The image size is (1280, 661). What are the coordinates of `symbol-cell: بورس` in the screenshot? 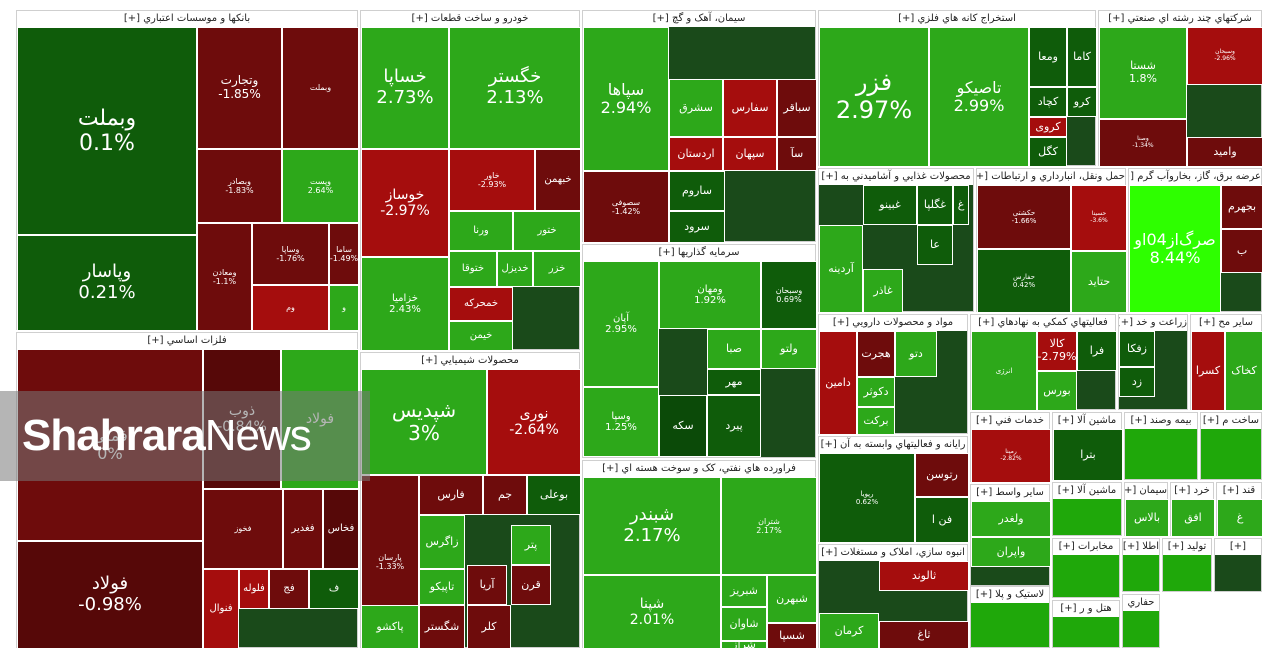 It's located at (1057, 391).